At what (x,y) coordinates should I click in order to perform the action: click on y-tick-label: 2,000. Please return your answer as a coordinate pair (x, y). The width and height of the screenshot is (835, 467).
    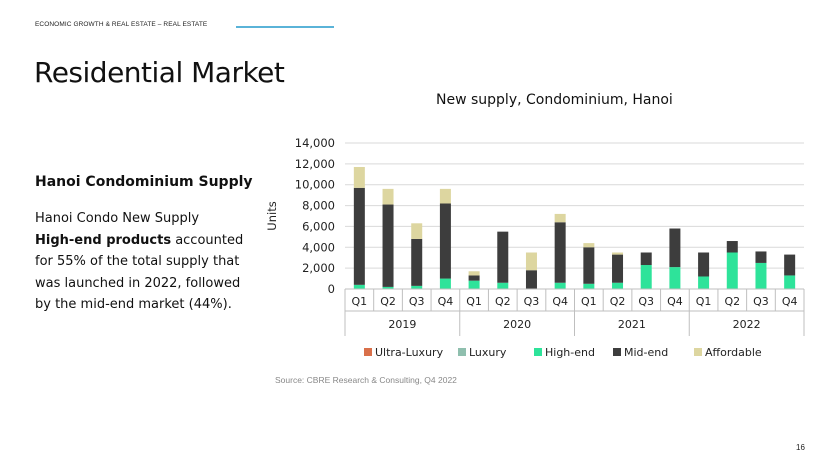
    Looking at the image, I should click on (318, 268).